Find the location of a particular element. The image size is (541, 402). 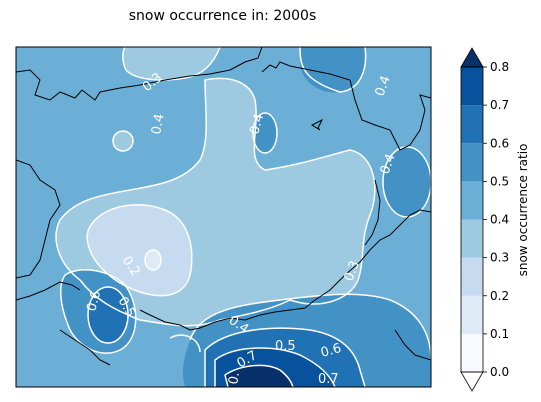

contour-label: 0.5 is located at coordinates (285, 346).